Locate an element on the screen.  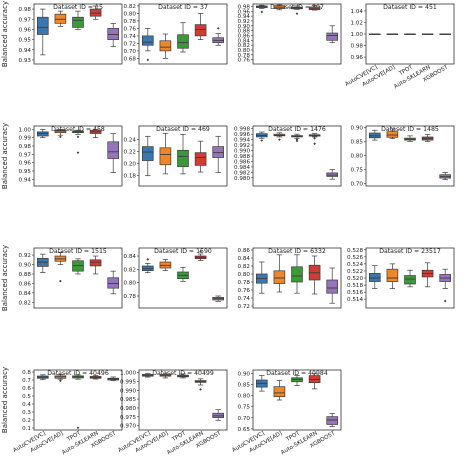
y-tick-label: 0.88 is located at coordinates (244, 32).